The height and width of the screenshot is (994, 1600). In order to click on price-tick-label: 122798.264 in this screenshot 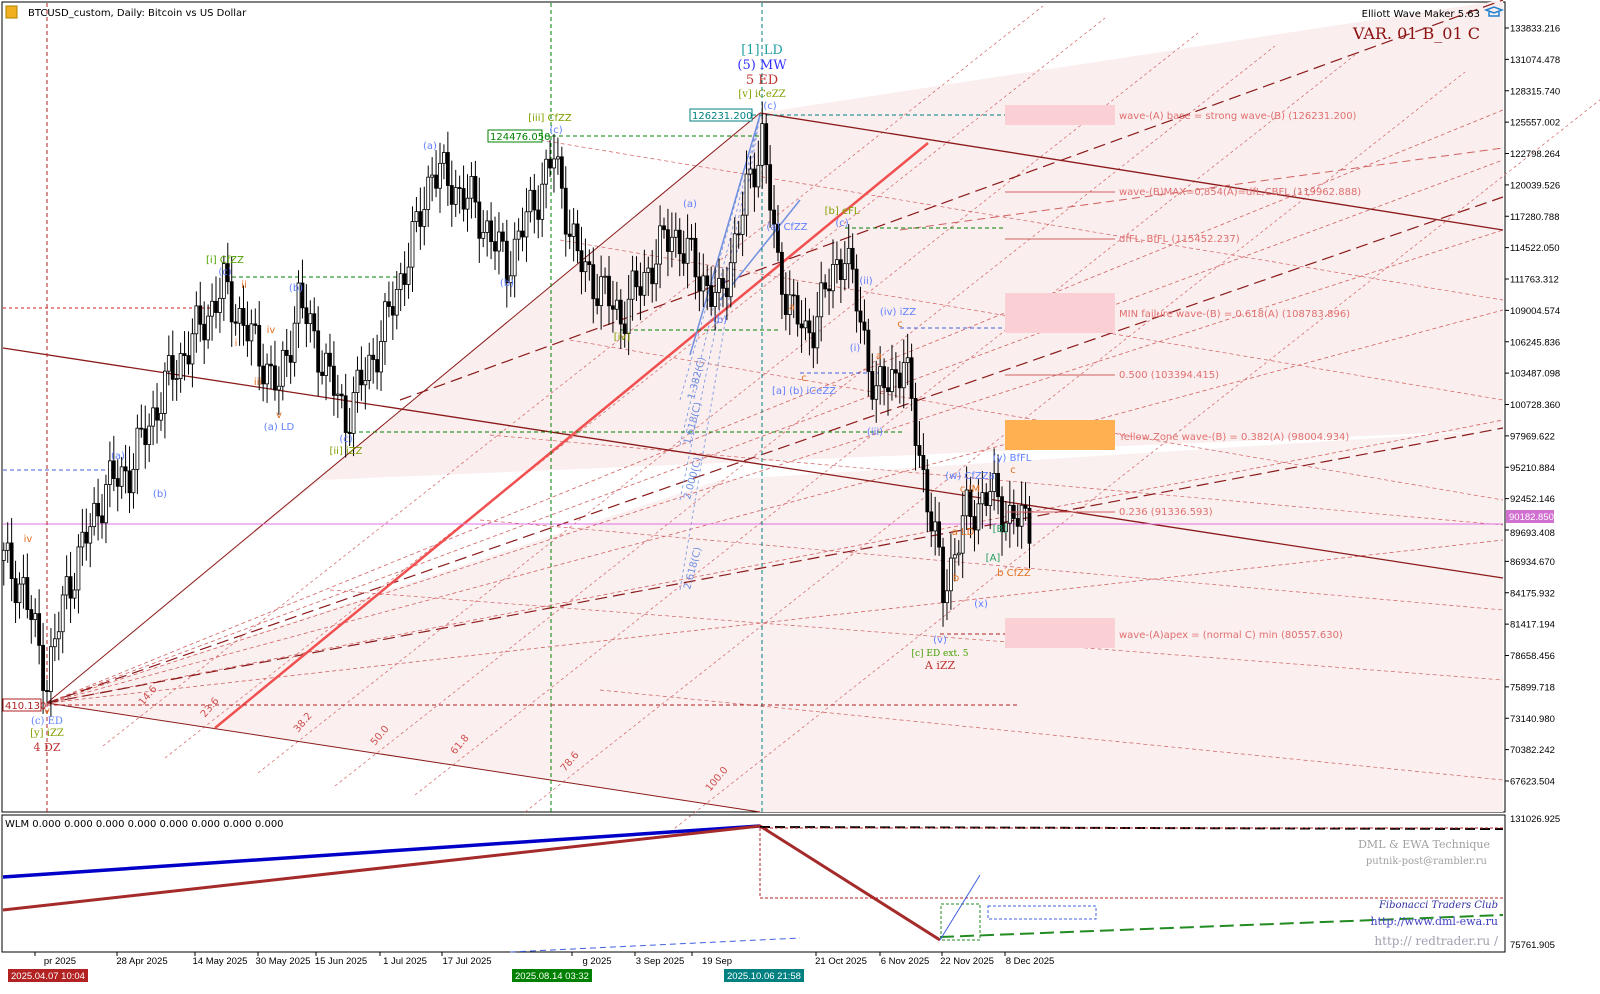, I will do `click(1535, 154)`.